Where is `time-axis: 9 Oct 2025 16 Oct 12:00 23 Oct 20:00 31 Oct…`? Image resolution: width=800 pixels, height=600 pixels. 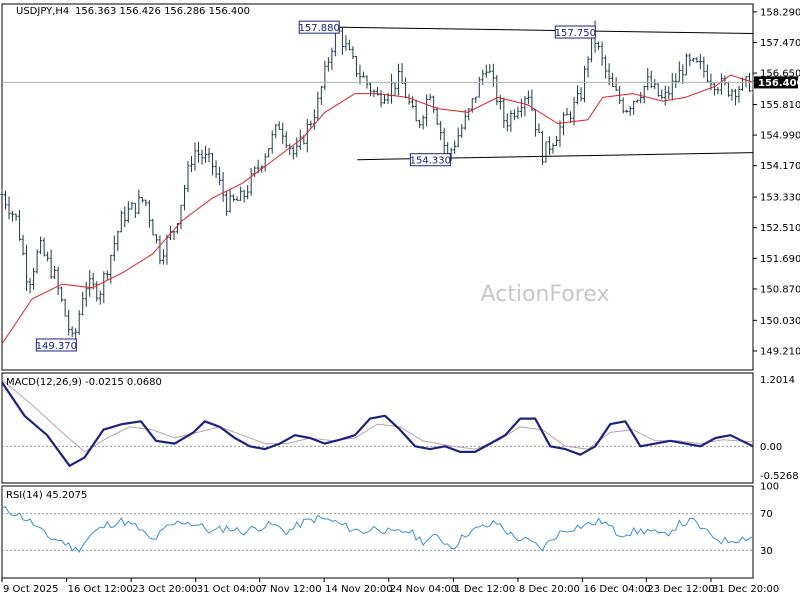 time-axis: 9 Oct 2025 16 Oct 12:00 23 Oct 20:00 31 Oct… is located at coordinates (390, 586).